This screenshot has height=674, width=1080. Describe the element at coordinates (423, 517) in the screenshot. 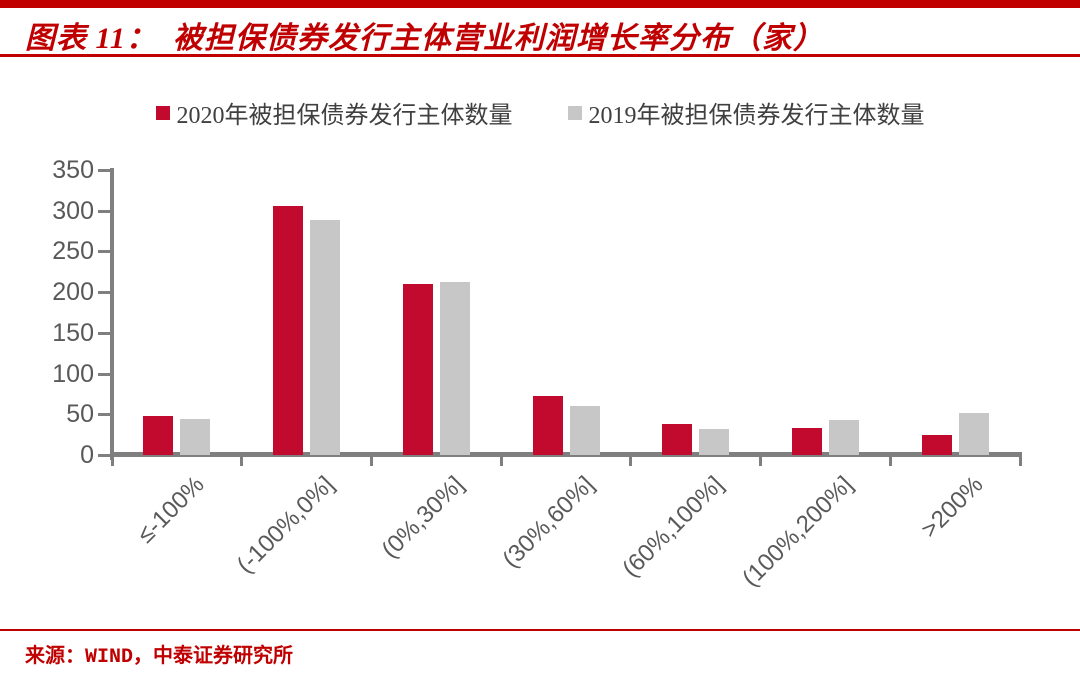

I see `x-axis-category-text: (0%,30%]` at that location.